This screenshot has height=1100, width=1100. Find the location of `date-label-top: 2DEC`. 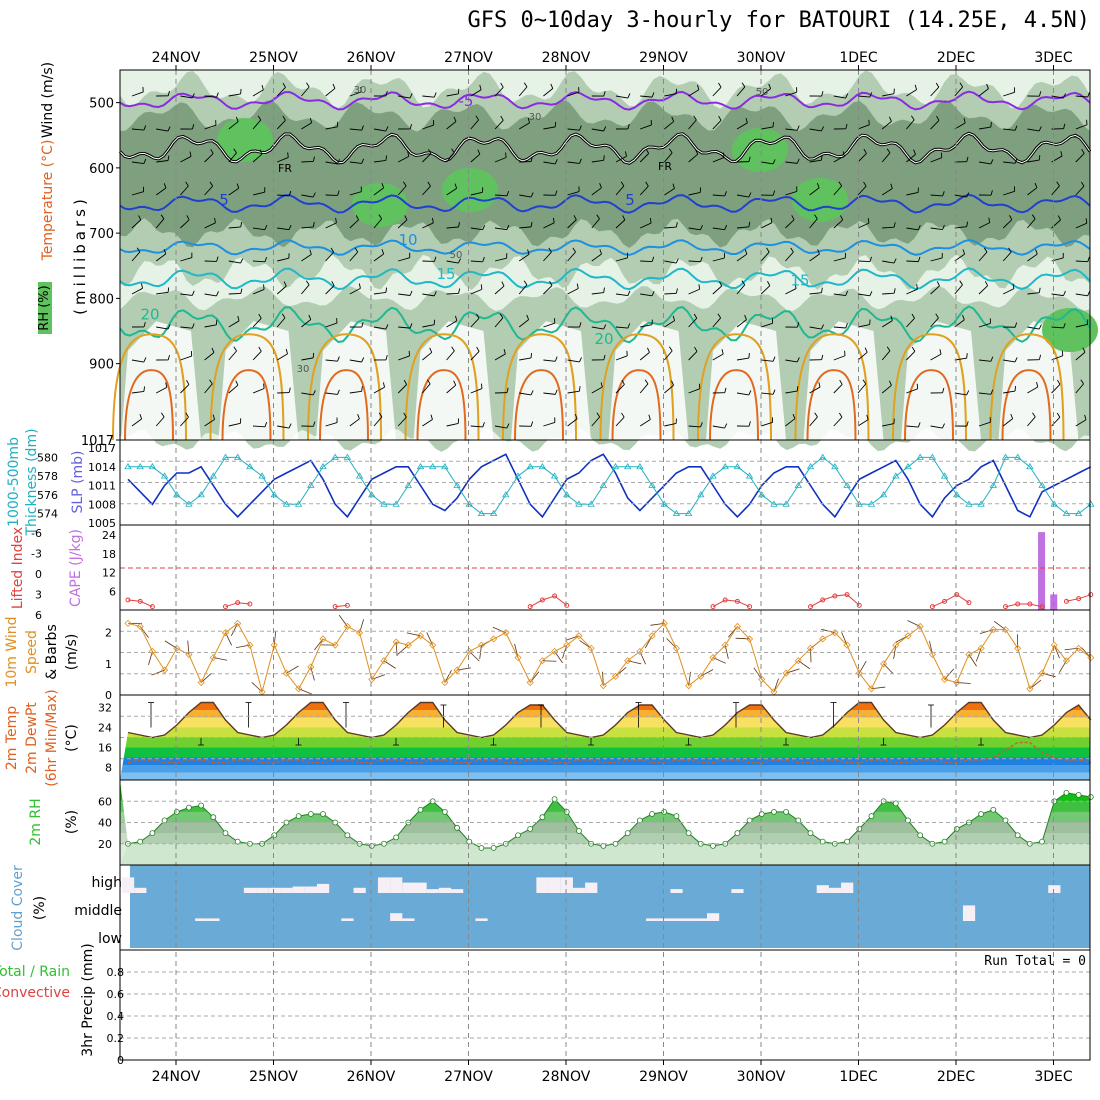

date-label-top: 2DEC is located at coordinates (956, 58).